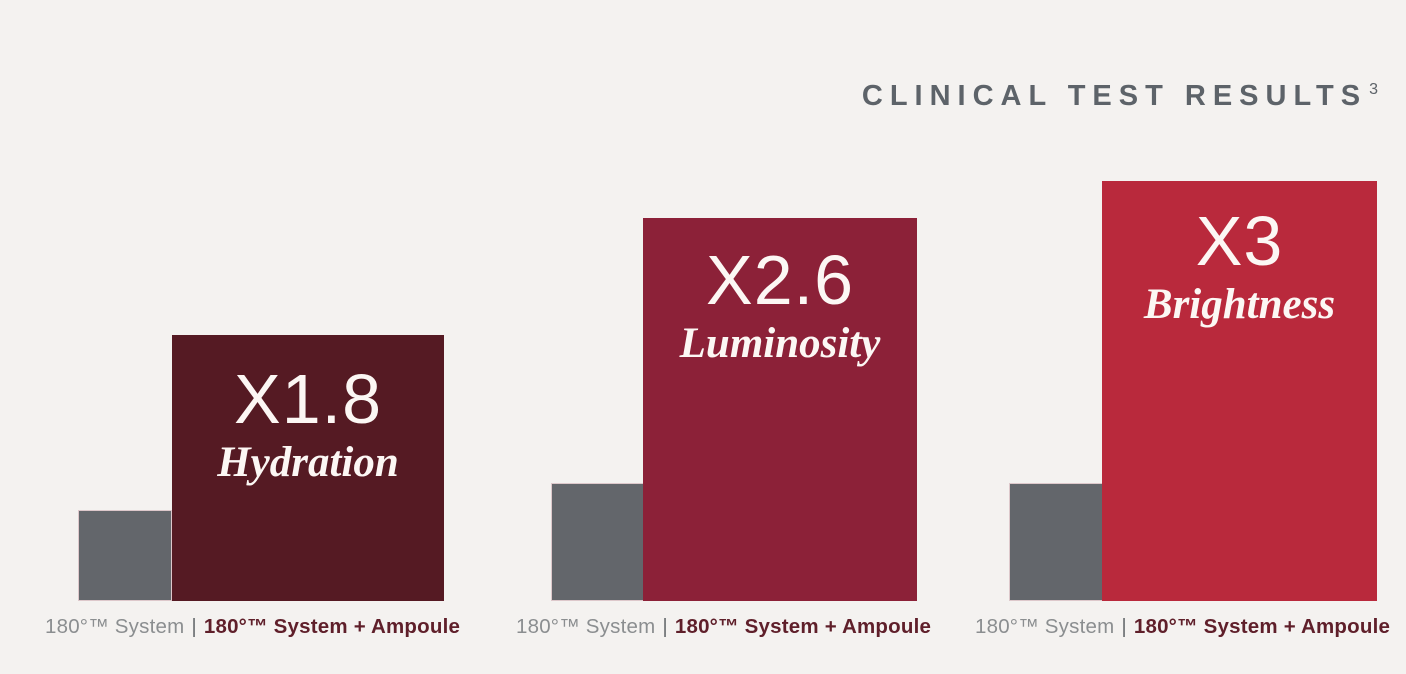 This screenshot has width=1406, height=674. What do you see at coordinates (780, 280) in the screenshot?
I see `multiplier-label: X2.6` at bounding box center [780, 280].